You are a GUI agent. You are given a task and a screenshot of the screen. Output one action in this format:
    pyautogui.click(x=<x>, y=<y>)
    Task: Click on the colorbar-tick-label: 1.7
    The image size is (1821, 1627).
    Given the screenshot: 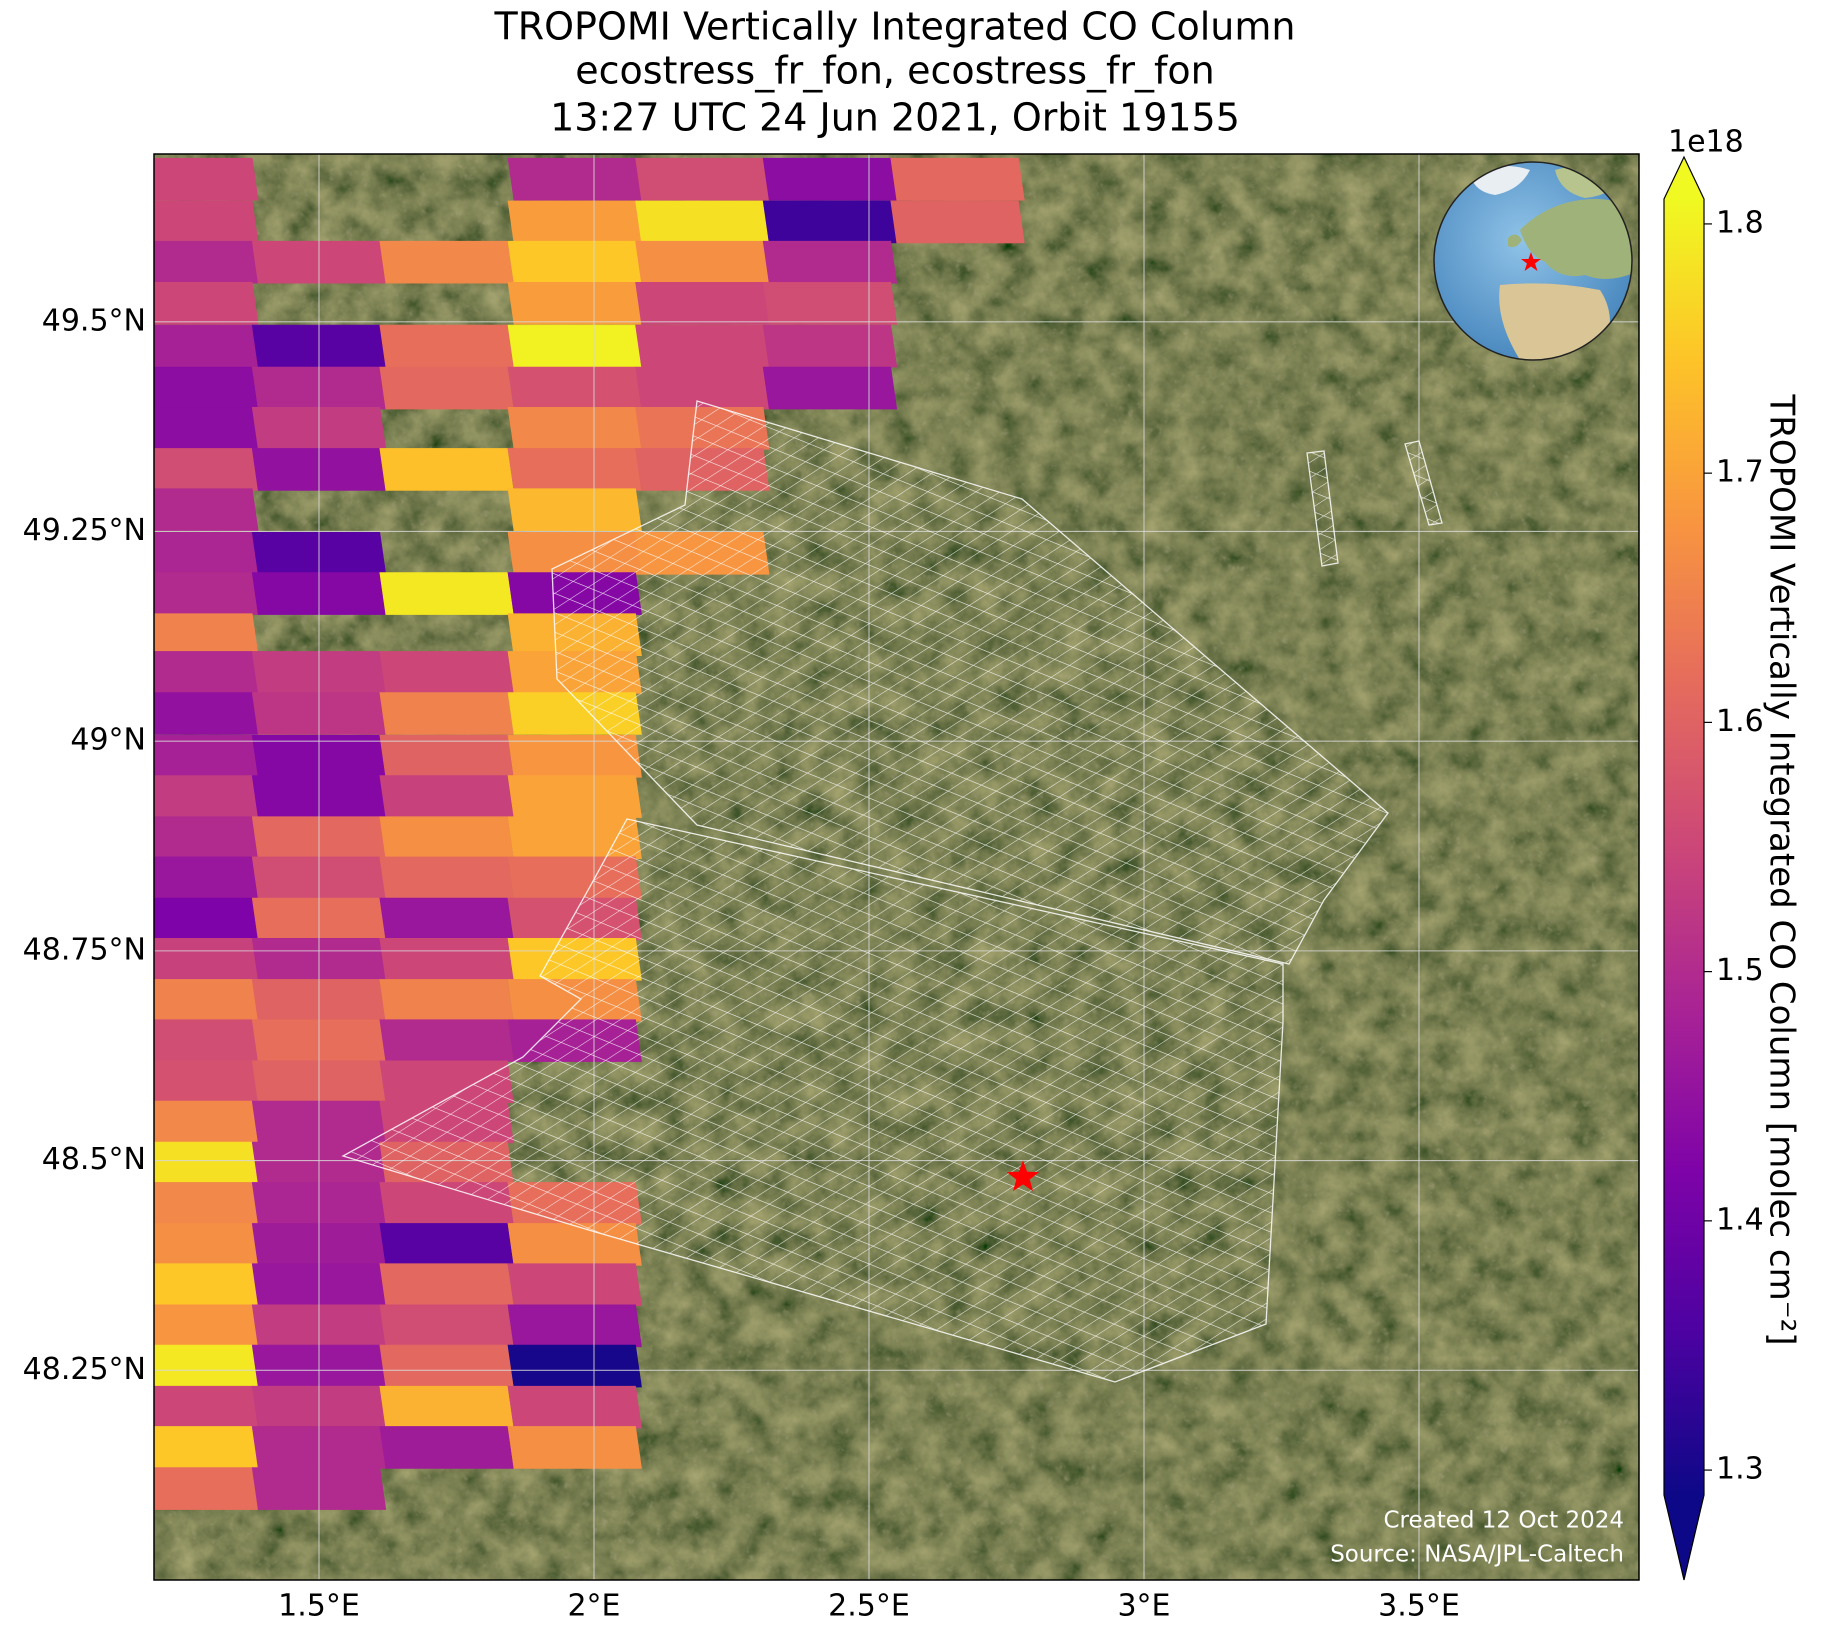 What is the action you would take?
    pyautogui.click(x=1740, y=472)
    